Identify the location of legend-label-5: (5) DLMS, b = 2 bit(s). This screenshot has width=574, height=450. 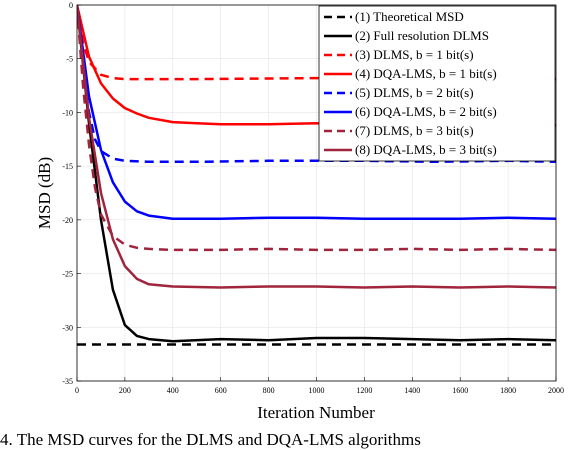
(414, 92).